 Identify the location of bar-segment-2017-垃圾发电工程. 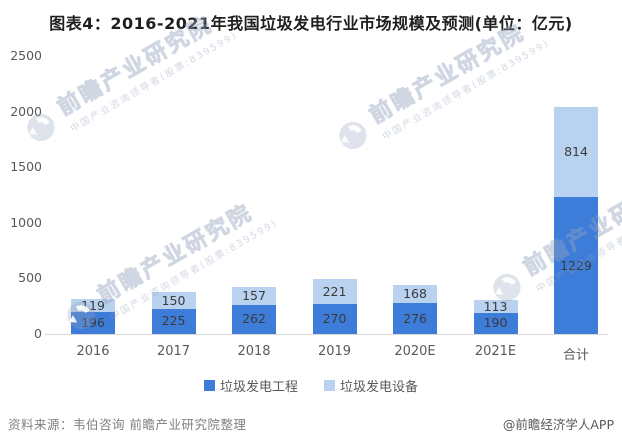
(173, 321).